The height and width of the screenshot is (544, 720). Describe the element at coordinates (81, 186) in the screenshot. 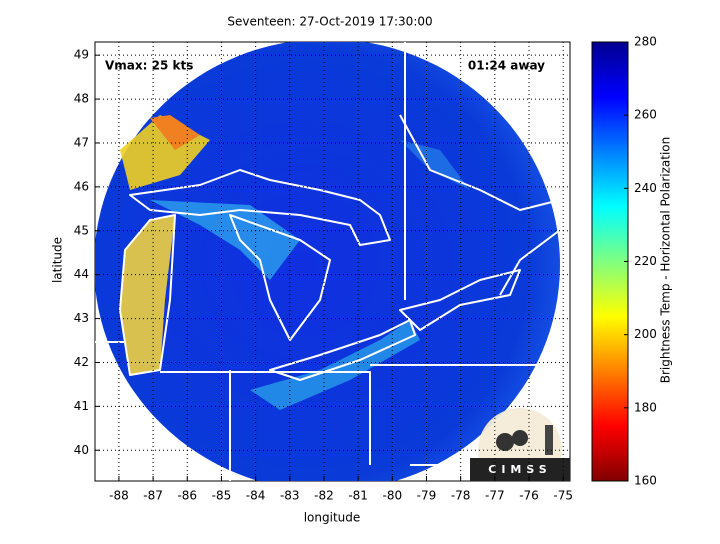

I see `y-tick-label: 46` at that location.